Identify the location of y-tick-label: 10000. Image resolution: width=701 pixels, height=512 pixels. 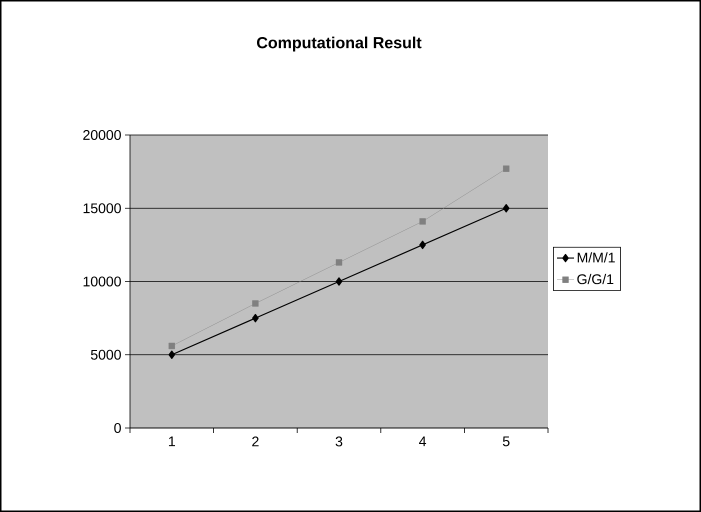
(102, 281).